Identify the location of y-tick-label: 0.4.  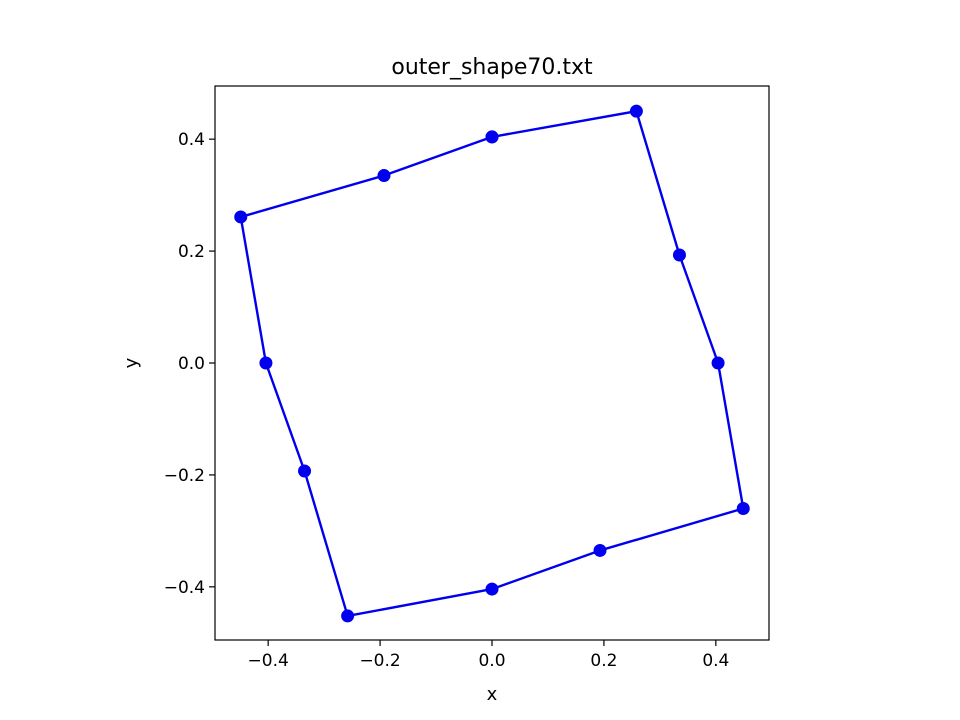
(191, 140).